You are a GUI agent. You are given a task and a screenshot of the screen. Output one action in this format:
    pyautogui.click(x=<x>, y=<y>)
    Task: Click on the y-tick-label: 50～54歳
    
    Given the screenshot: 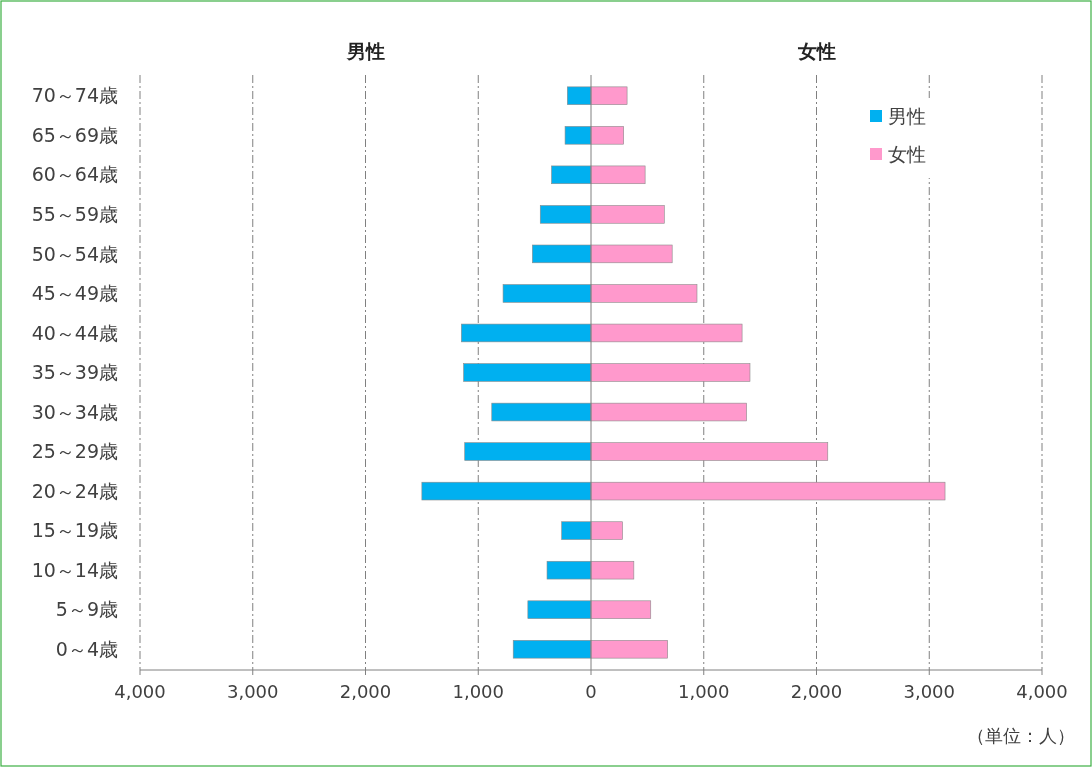 What is the action you would take?
    pyautogui.click(x=74, y=253)
    